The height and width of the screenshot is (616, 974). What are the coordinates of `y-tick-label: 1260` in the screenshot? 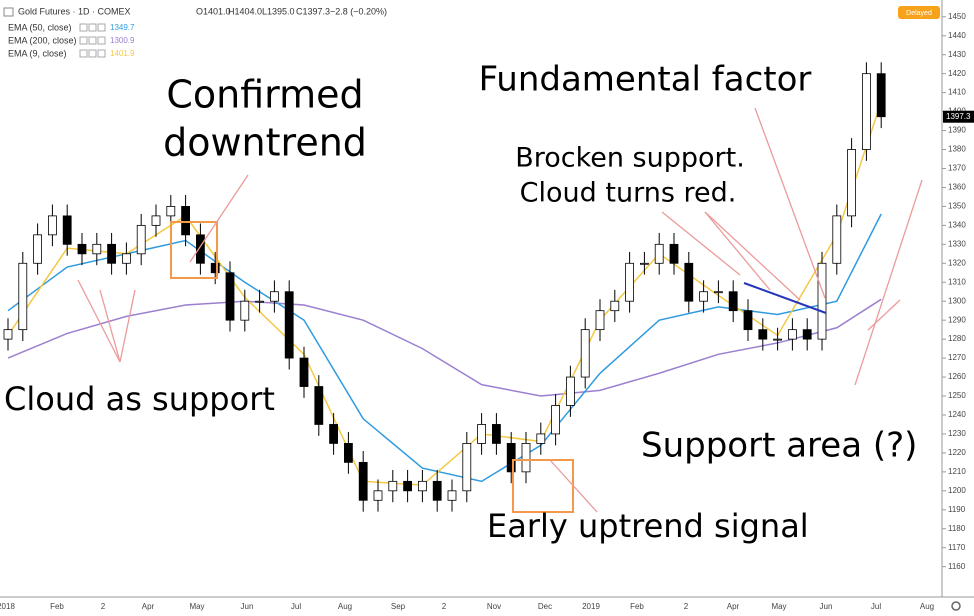 It's located at (957, 376).